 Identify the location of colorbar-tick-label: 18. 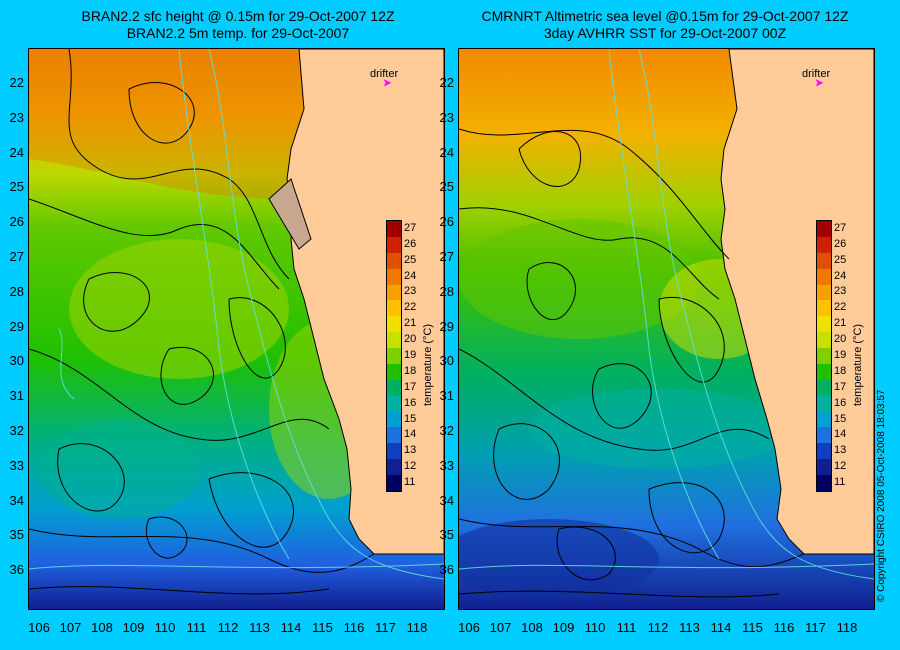
(410, 370).